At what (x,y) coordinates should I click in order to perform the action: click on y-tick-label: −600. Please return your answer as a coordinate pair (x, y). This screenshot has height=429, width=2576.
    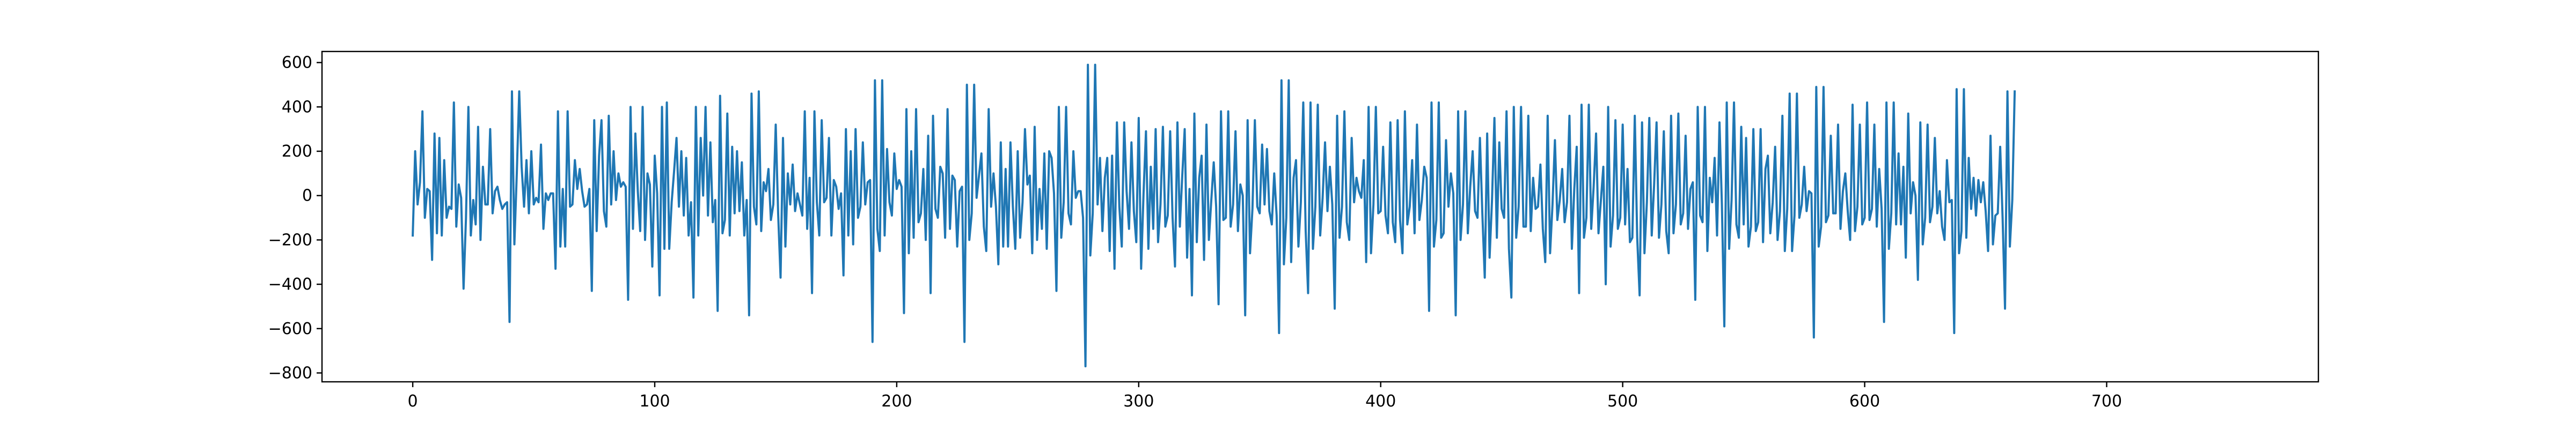
    Looking at the image, I should click on (290, 329).